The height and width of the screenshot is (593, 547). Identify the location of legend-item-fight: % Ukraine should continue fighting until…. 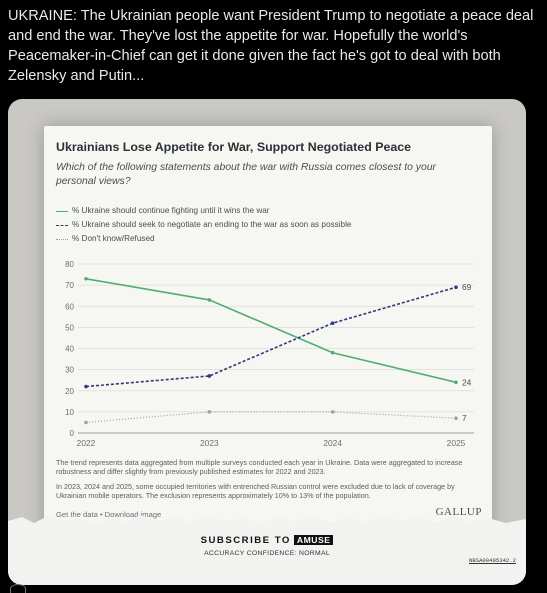
(266, 211).